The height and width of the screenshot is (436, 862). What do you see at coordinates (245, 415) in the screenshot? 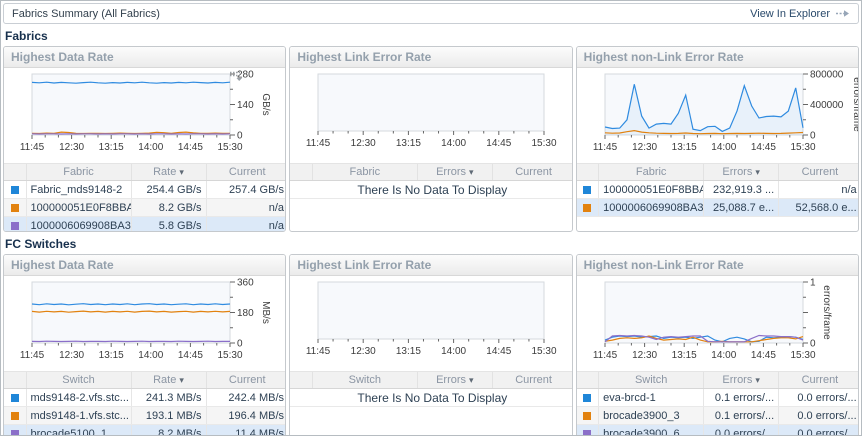
I see `row-current-cell: 196.4 MB/s` at bounding box center [245, 415].